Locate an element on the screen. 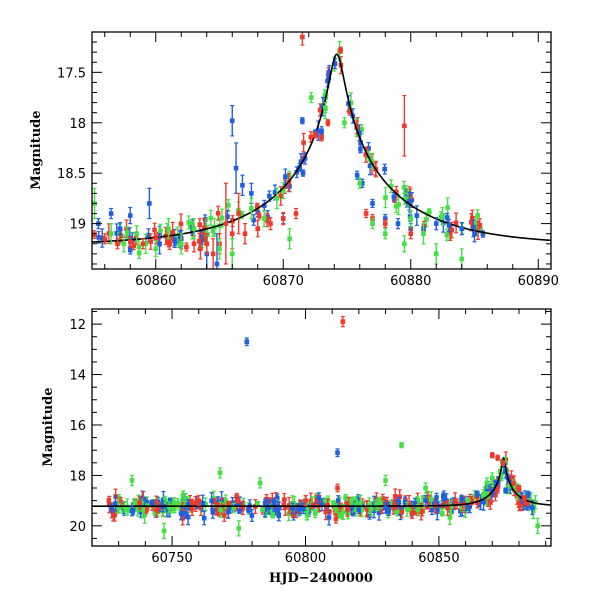 The width and height of the screenshot is (600, 600). y-tick-label: 12 is located at coordinates (77, 325).